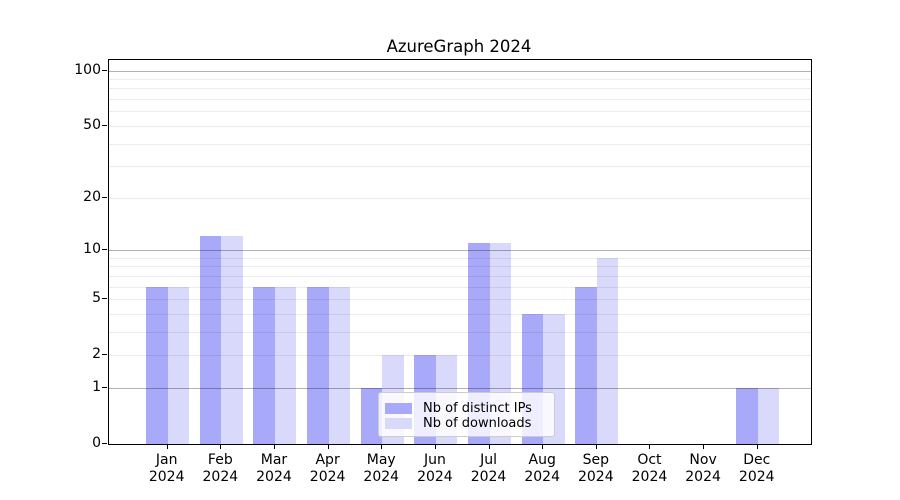 The image size is (900, 500). What do you see at coordinates (92, 124) in the screenshot?
I see `y-tick-label: 50` at bounding box center [92, 124].